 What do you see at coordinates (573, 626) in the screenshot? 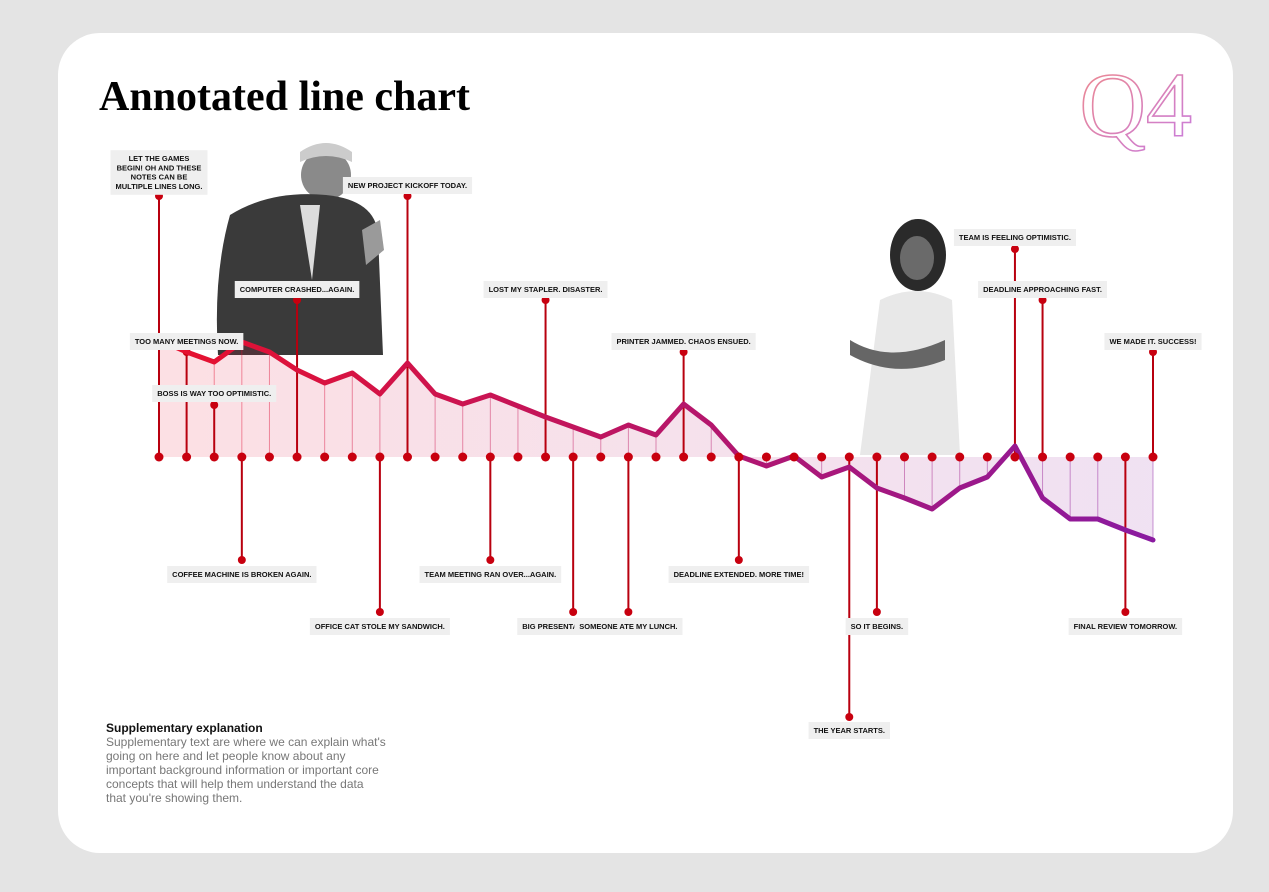
I see `annotation-label: BIG PRESENTATION TODAY.` at bounding box center [573, 626].